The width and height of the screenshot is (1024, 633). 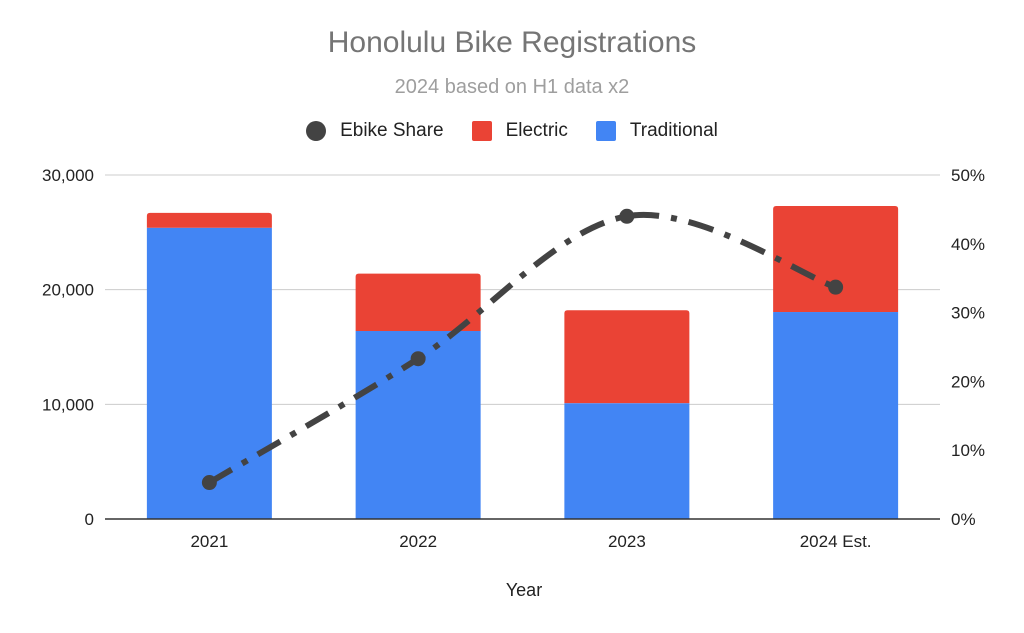 What do you see at coordinates (89, 519) in the screenshot?
I see `y-axis-tick-label: 0` at bounding box center [89, 519].